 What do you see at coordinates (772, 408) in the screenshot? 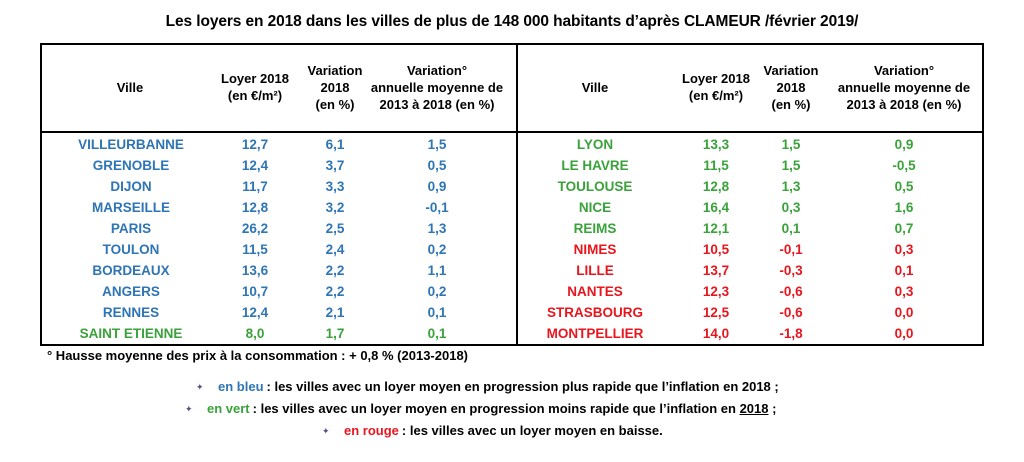
I see `legend-green-end: ;` at bounding box center [772, 408].